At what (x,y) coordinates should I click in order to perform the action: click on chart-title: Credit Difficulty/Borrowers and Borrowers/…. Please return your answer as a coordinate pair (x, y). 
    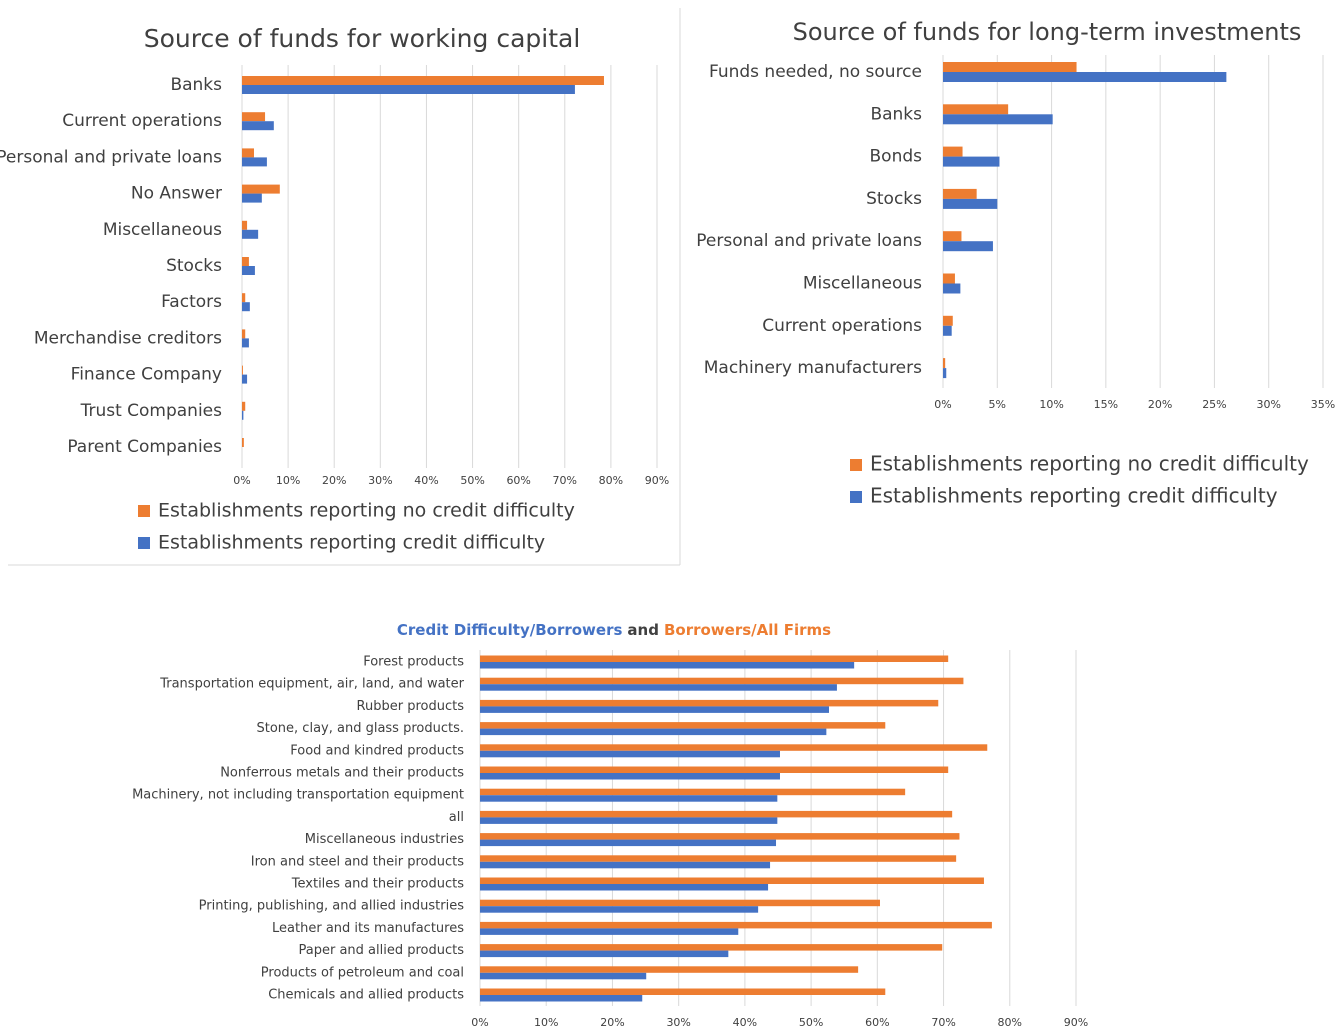
    Looking at the image, I should click on (614, 630).